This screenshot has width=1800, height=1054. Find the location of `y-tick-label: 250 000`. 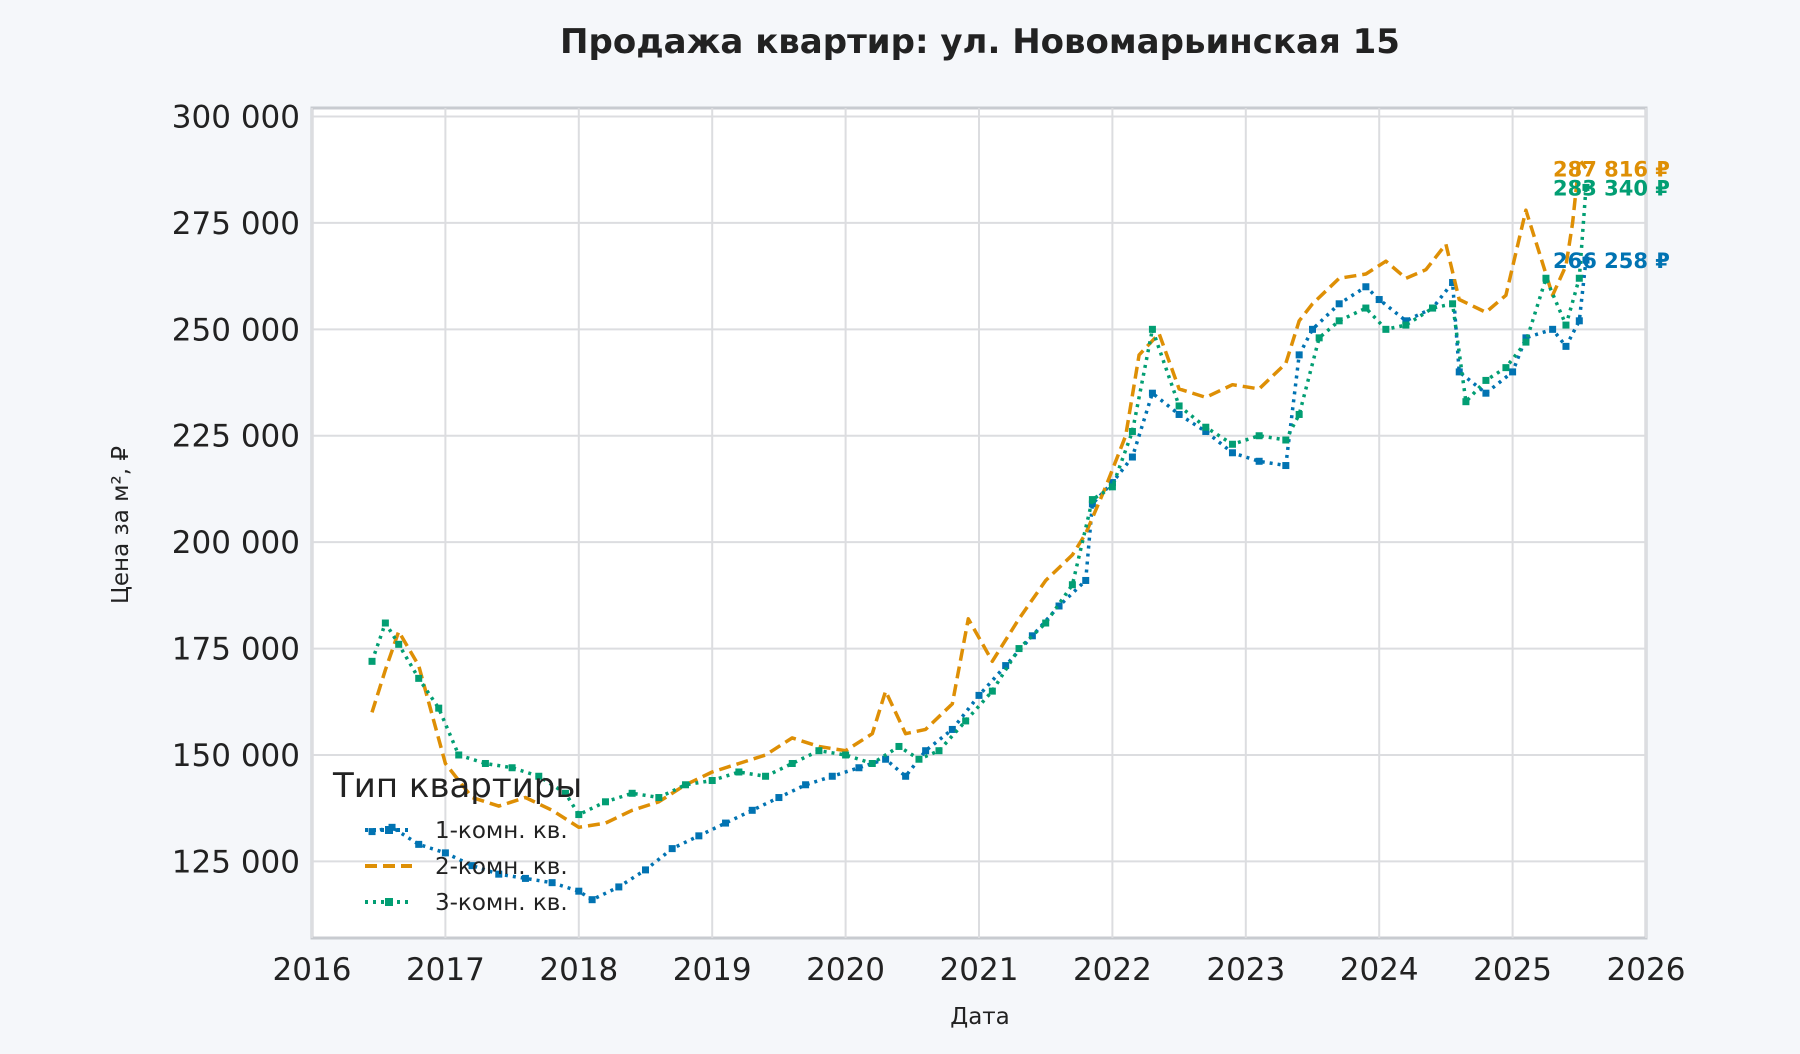

y-tick-label: 250 000 is located at coordinates (236, 330).